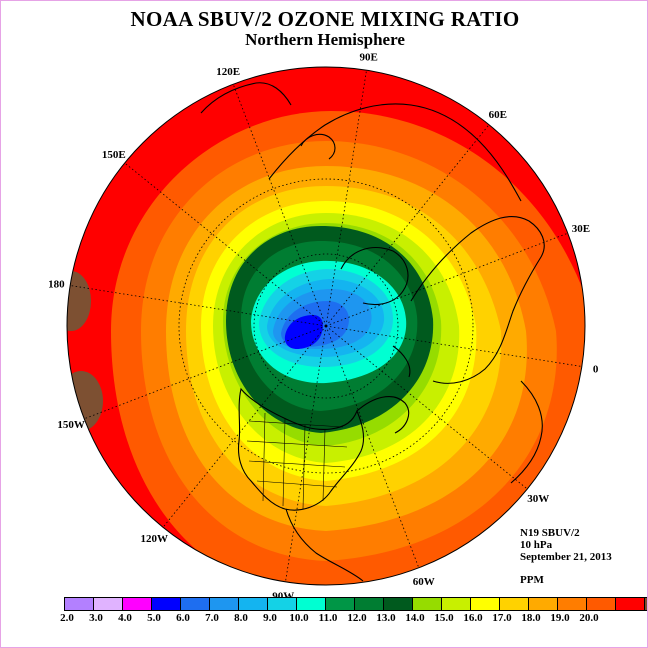 This screenshot has height=648, width=648. Describe the element at coordinates (560, 618) in the screenshot. I see `colorbar-tick-label: 19.0` at that location.